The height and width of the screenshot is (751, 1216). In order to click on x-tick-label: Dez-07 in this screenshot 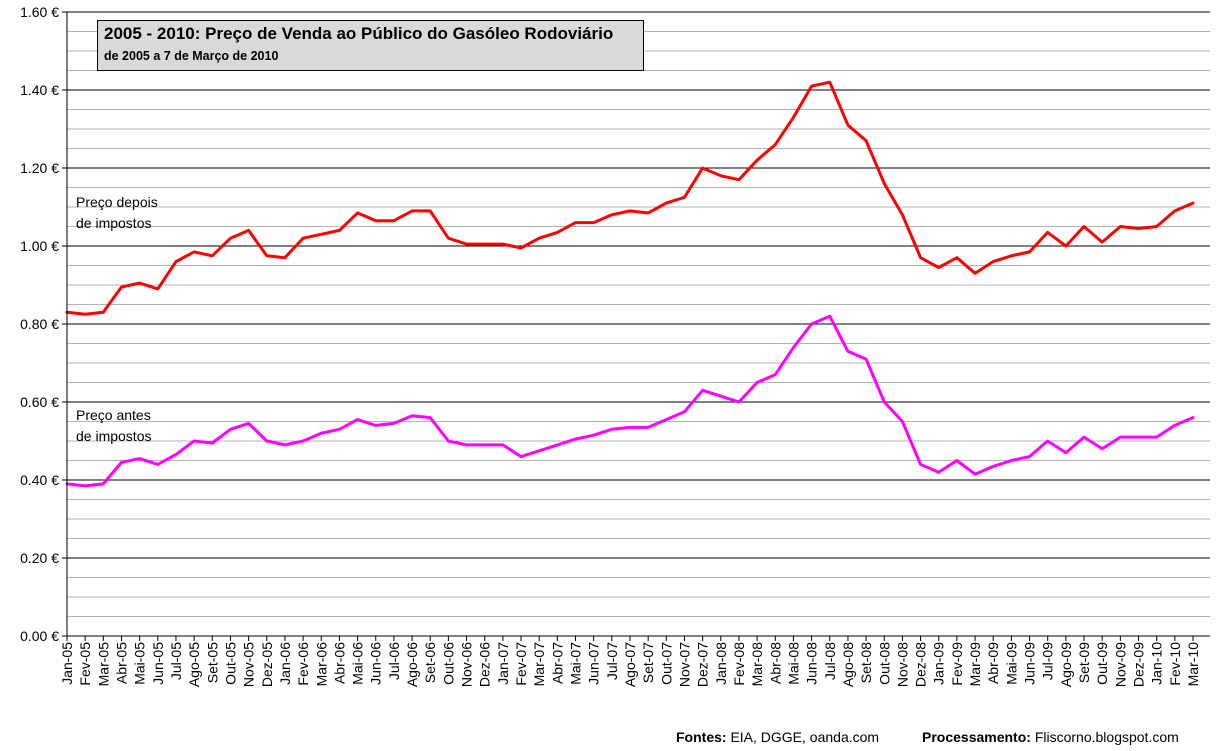, I will do `click(703, 664)`.